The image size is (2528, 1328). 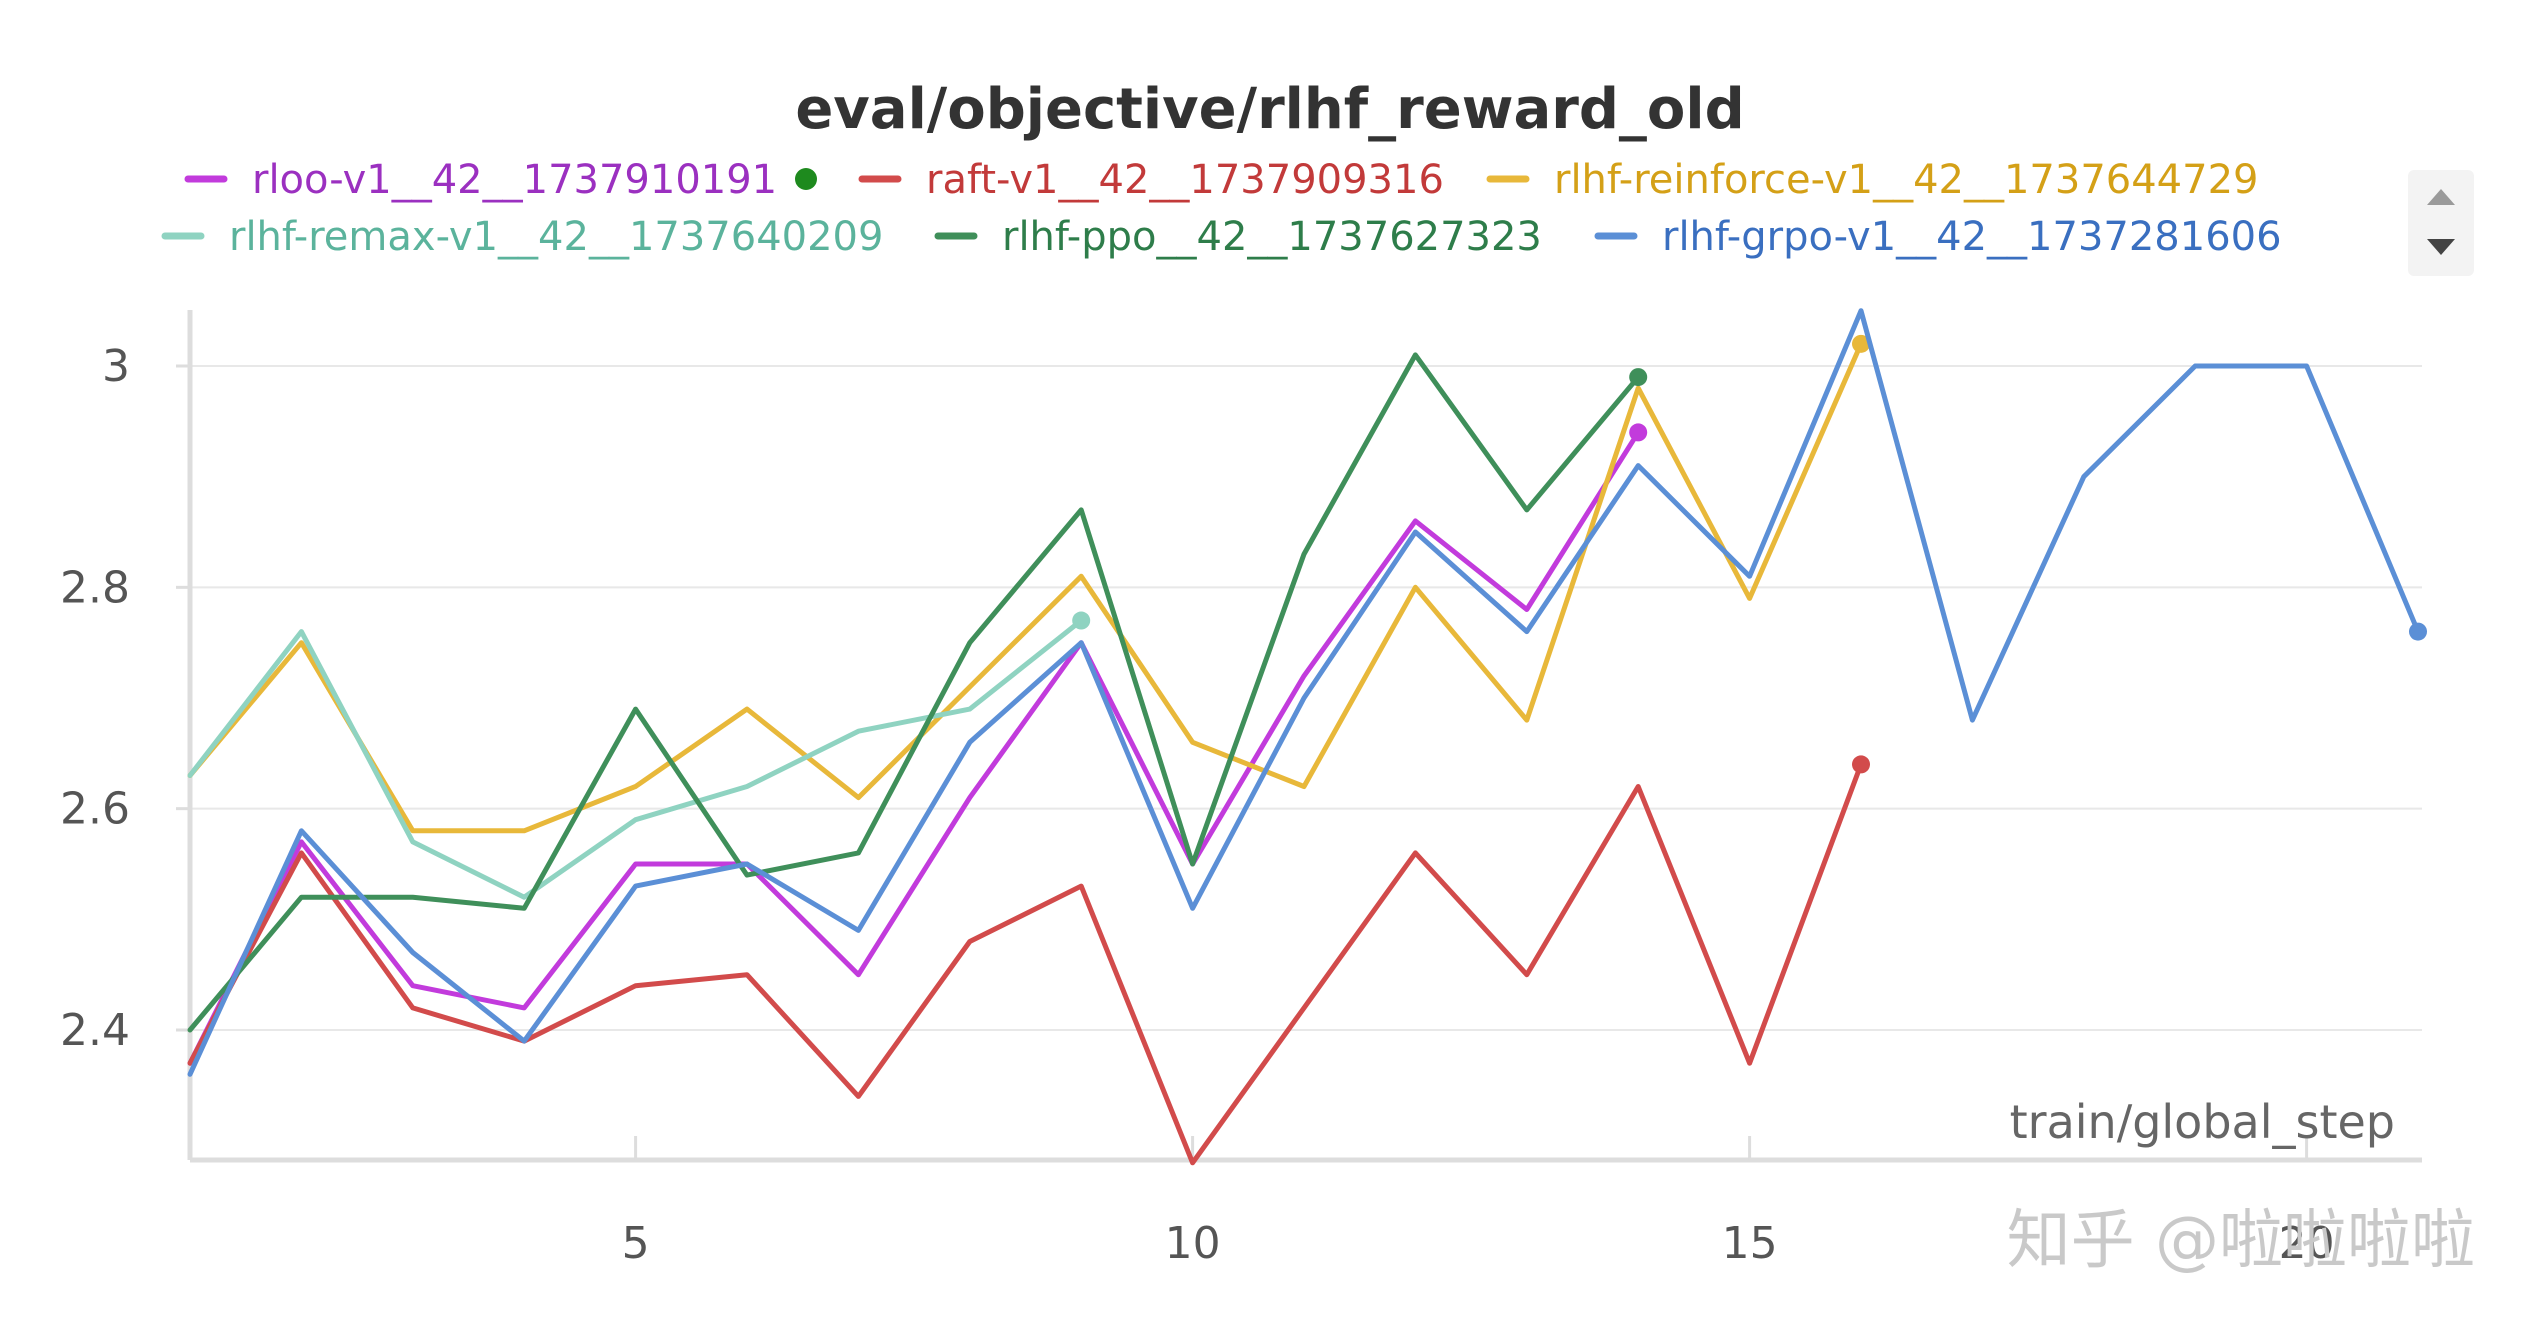 I want to click on legend-label: rloo-v1__42__1737910191, so click(x=514, y=180).